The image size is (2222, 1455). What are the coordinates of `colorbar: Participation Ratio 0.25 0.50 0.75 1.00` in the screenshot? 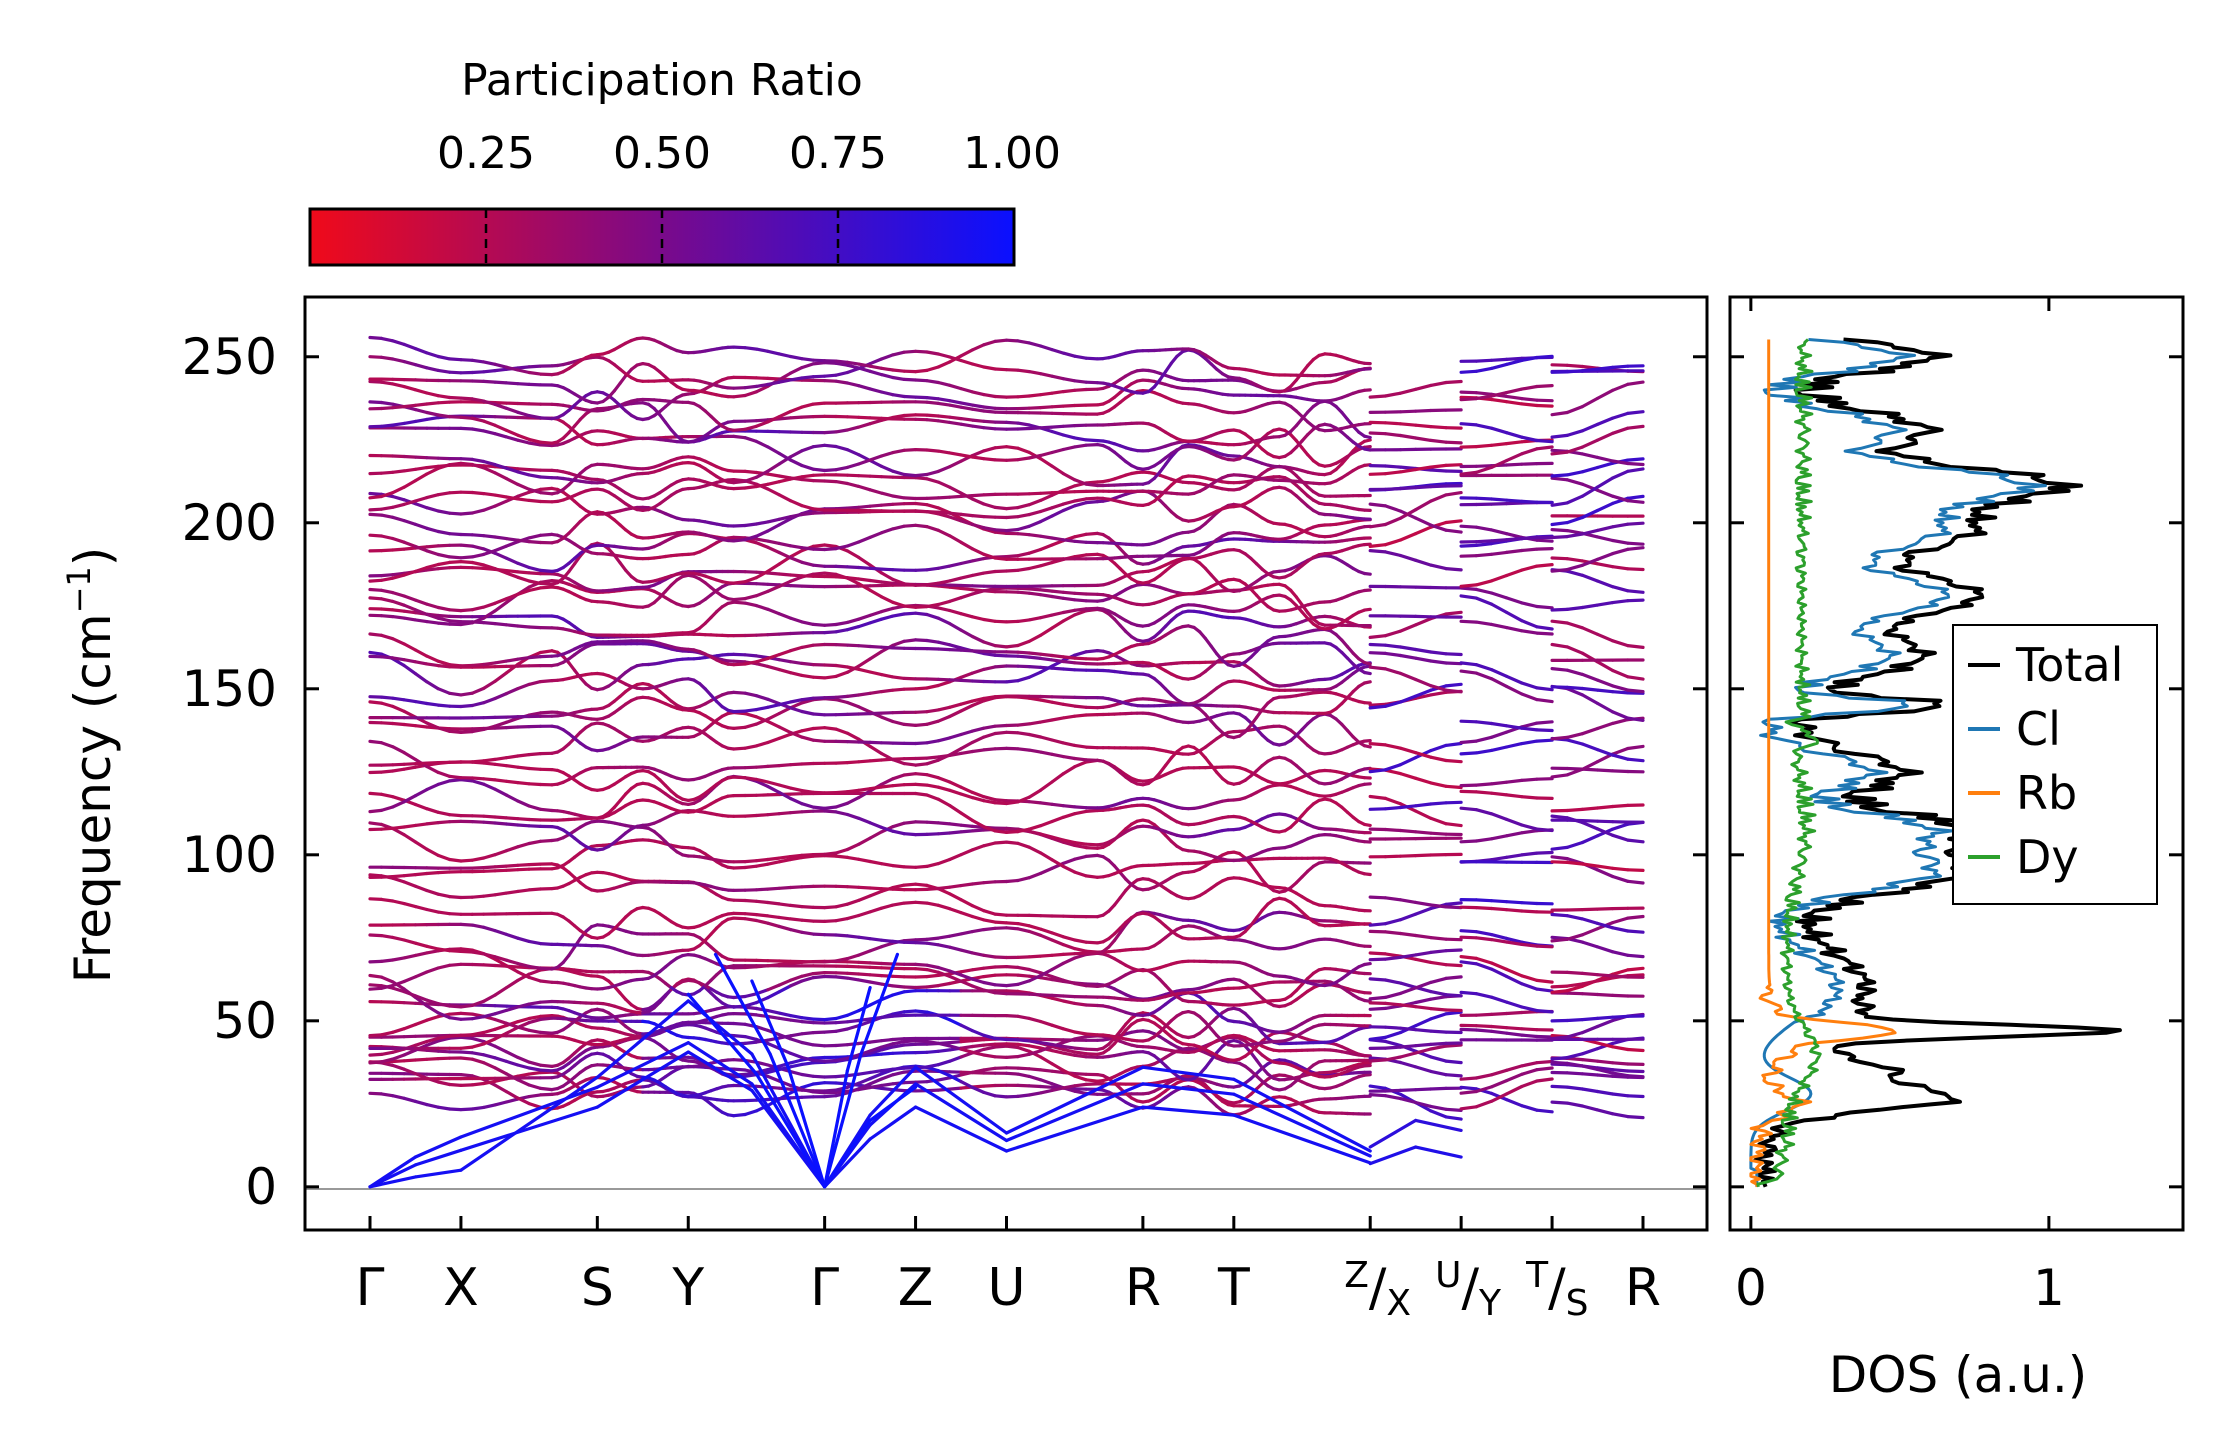 It's located at (684, 161).